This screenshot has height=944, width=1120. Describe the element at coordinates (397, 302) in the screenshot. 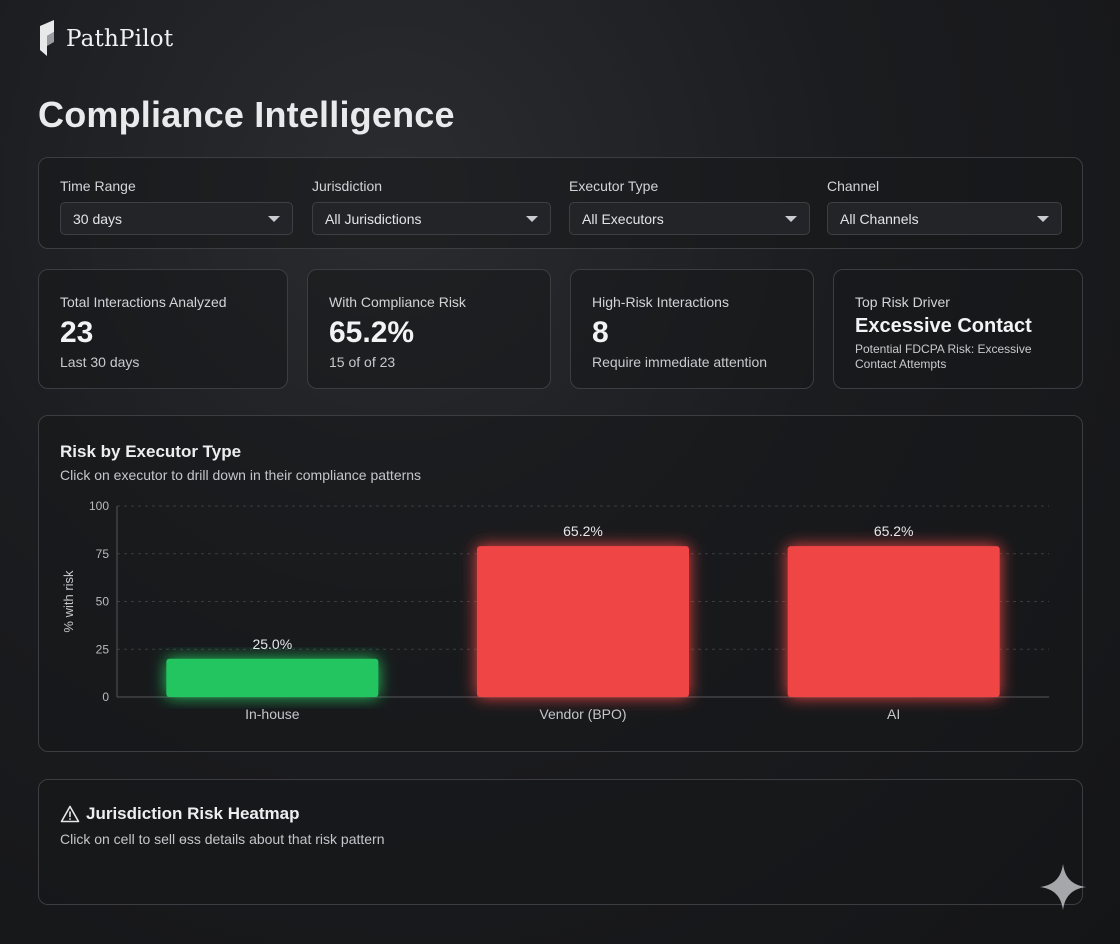

I see `kpi-label: With Compliance Risk` at that location.